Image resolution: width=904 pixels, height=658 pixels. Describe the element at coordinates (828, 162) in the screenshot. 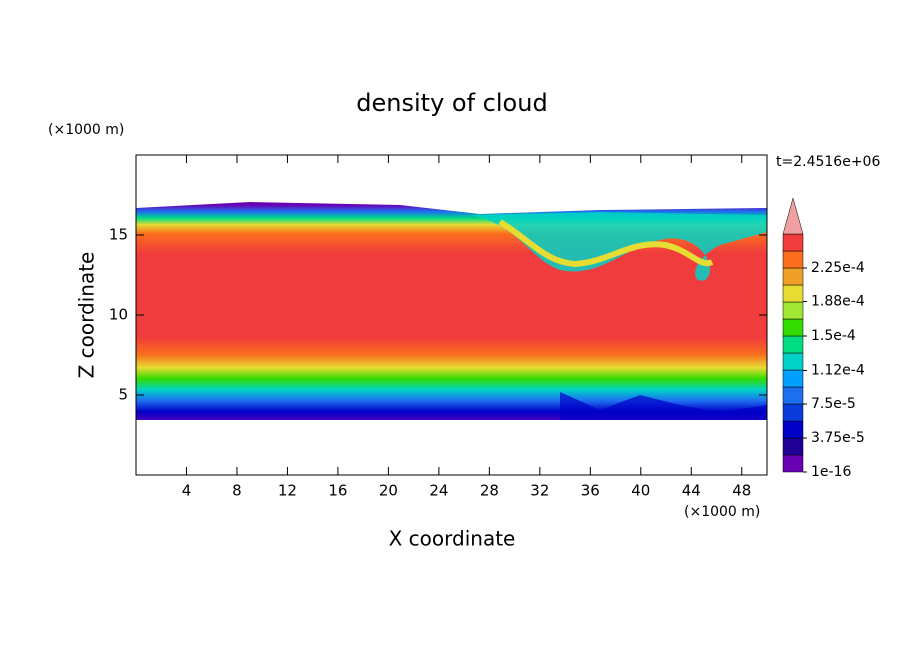

I see `time-label: t=2.4516e+06` at that location.